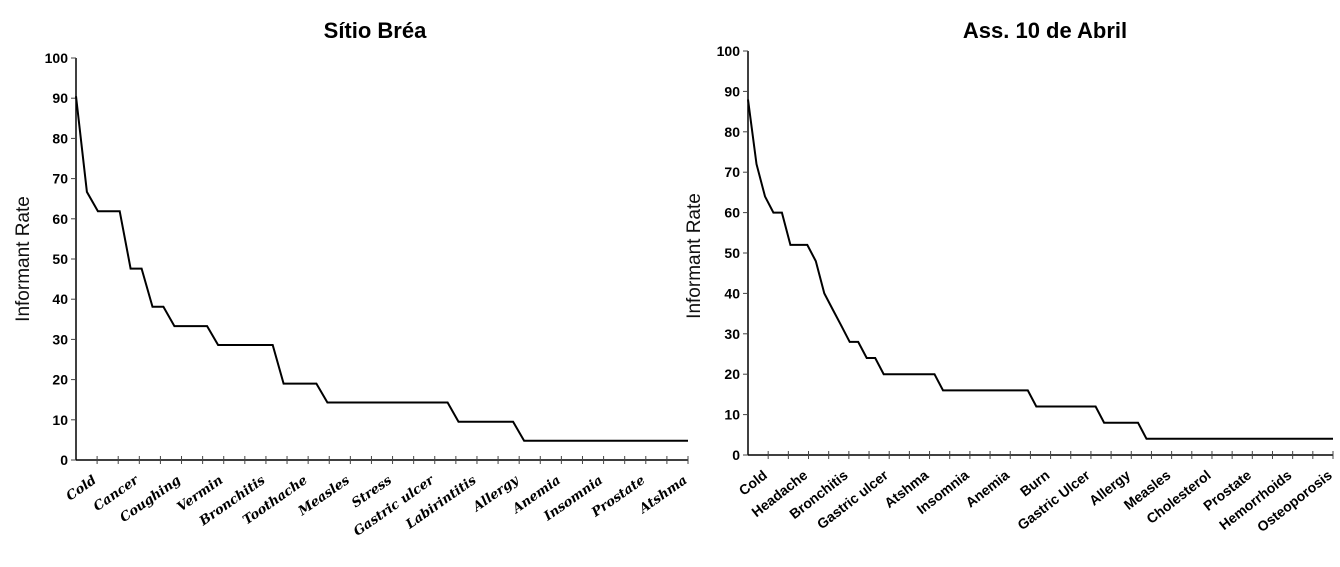 The height and width of the screenshot is (567, 1340). What do you see at coordinates (1045, 30) in the screenshot?
I see `chart-title: Ass. 10 de Abril` at bounding box center [1045, 30].